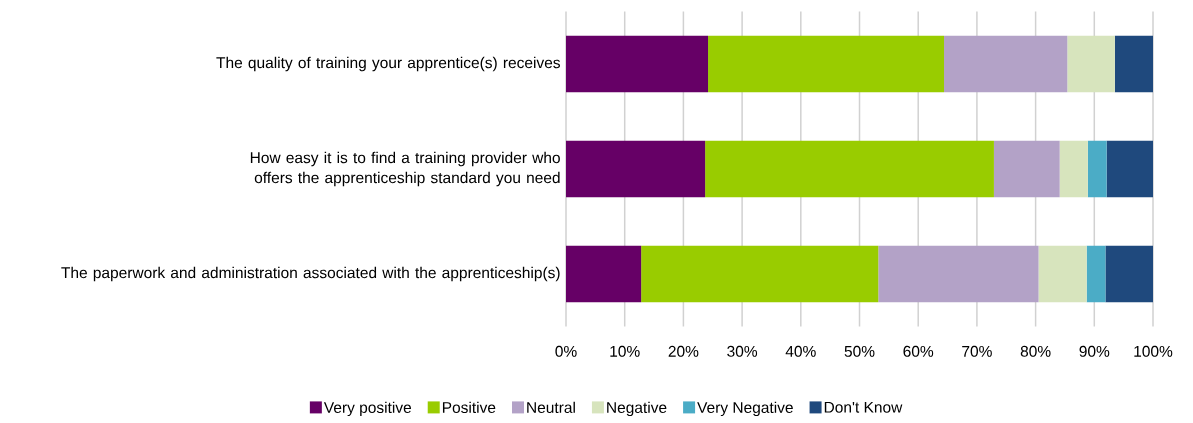  What do you see at coordinates (1153, 351) in the screenshot?
I see `x-tick-label: 100%` at bounding box center [1153, 351].